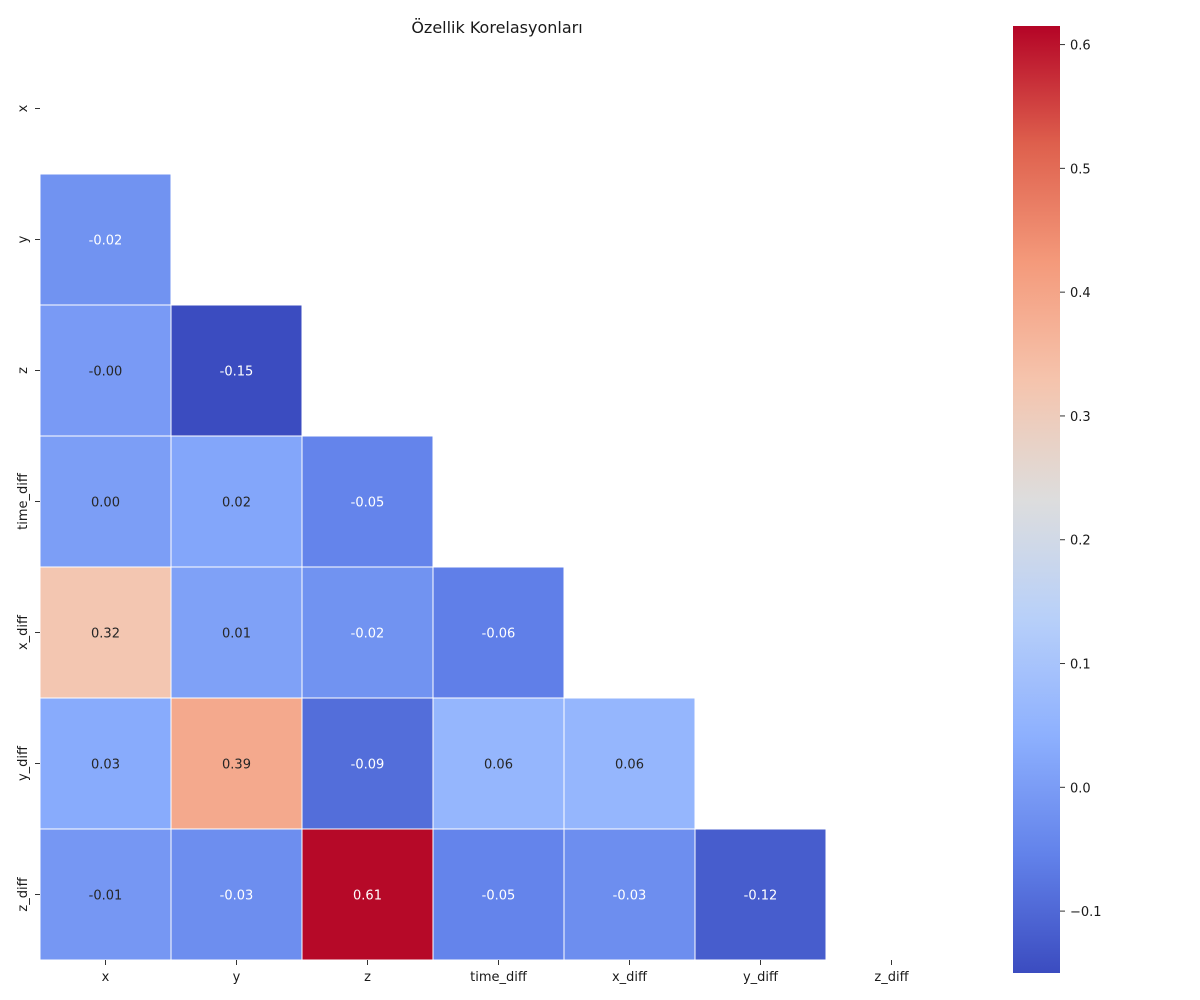 This screenshot has width=1200, height=1000. What do you see at coordinates (23, 108) in the screenshot?
I see `y-tick-label: x` at bounding box center [23, 108].